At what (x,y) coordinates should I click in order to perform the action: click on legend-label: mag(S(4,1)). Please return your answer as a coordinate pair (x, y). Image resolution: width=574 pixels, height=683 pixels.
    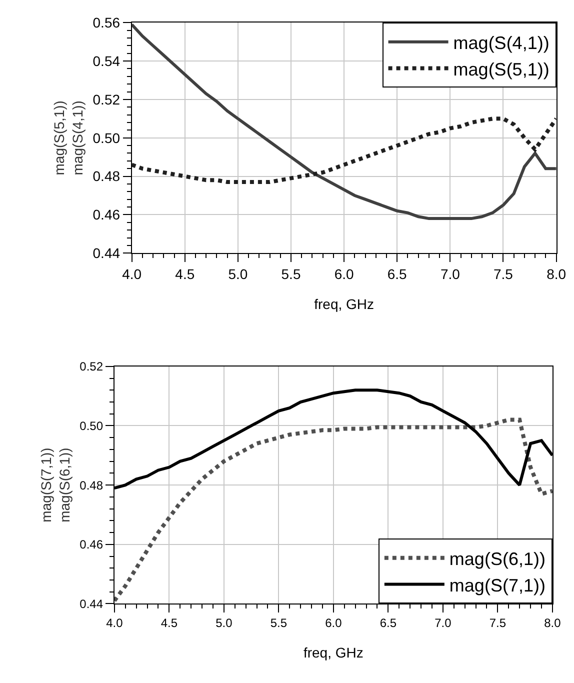
    Looking at the image, I should click on (501, 42).